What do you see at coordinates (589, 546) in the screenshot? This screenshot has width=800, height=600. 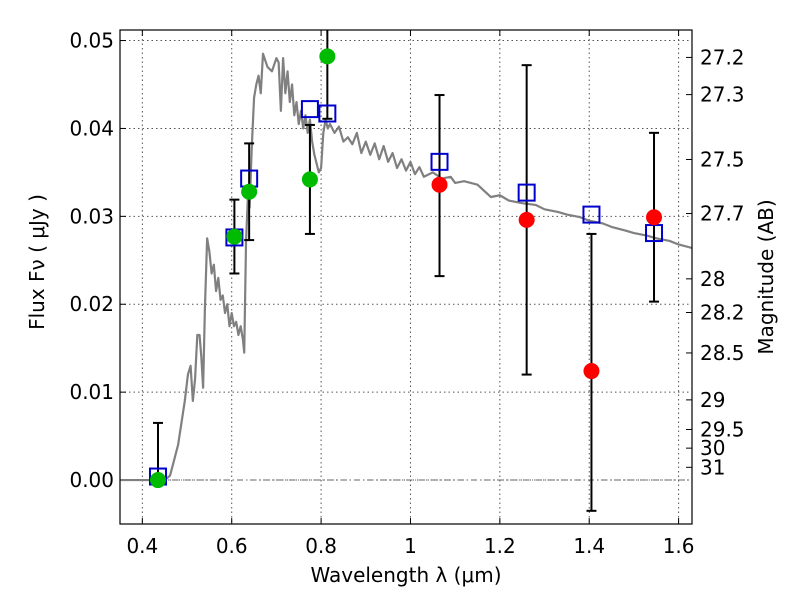 I see `x-tick-label: 1.4` at bounding box center [589, 546].